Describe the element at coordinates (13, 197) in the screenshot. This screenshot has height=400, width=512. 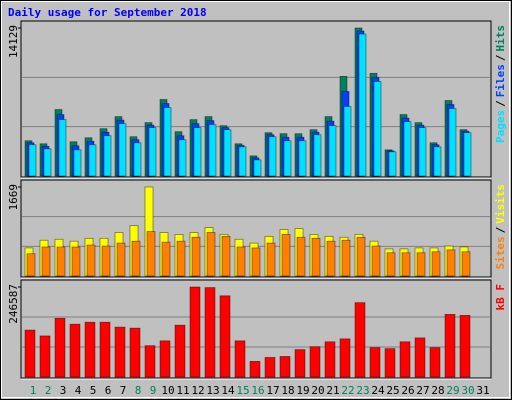
I see `y-tick-label: 1669` at that location.